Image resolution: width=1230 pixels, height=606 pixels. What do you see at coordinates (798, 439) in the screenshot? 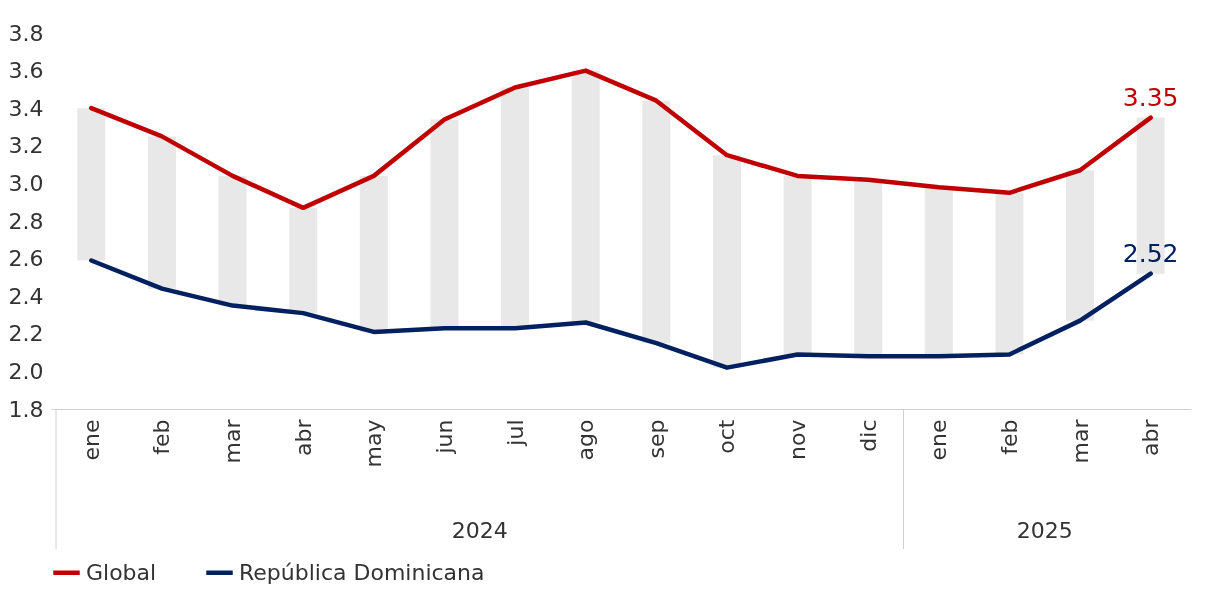
I see `x-tick-label: nov` at bounding box center [798, 439].